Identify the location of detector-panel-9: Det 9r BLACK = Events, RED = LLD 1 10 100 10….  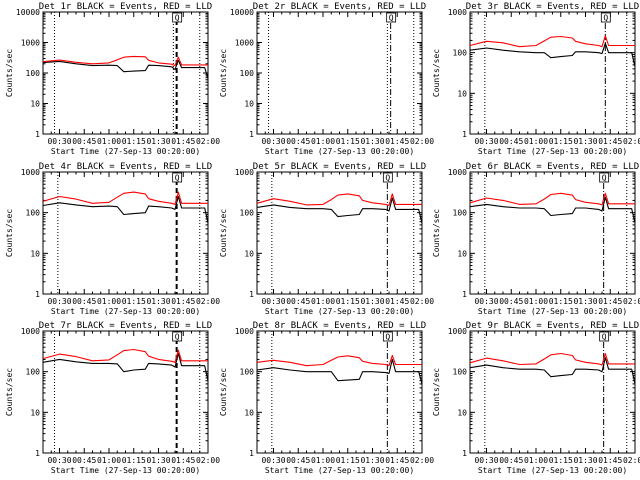
(536, 398).